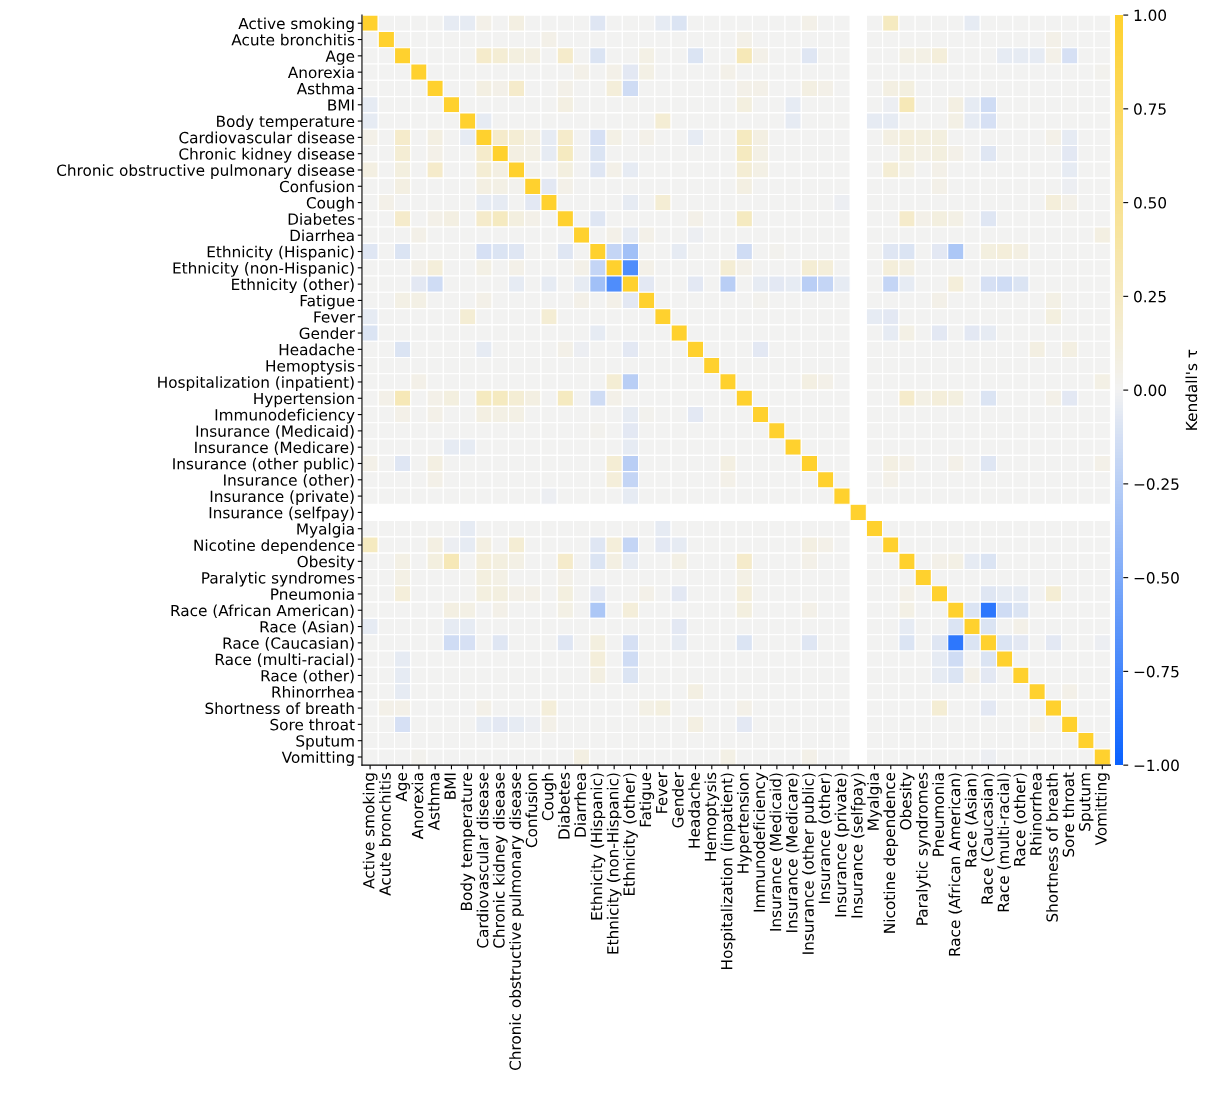  What do you see at coordinates (1068, 814) in the screenshot?
I see `x-tick-label: Sore throat` at bounding box center [1068, 814].